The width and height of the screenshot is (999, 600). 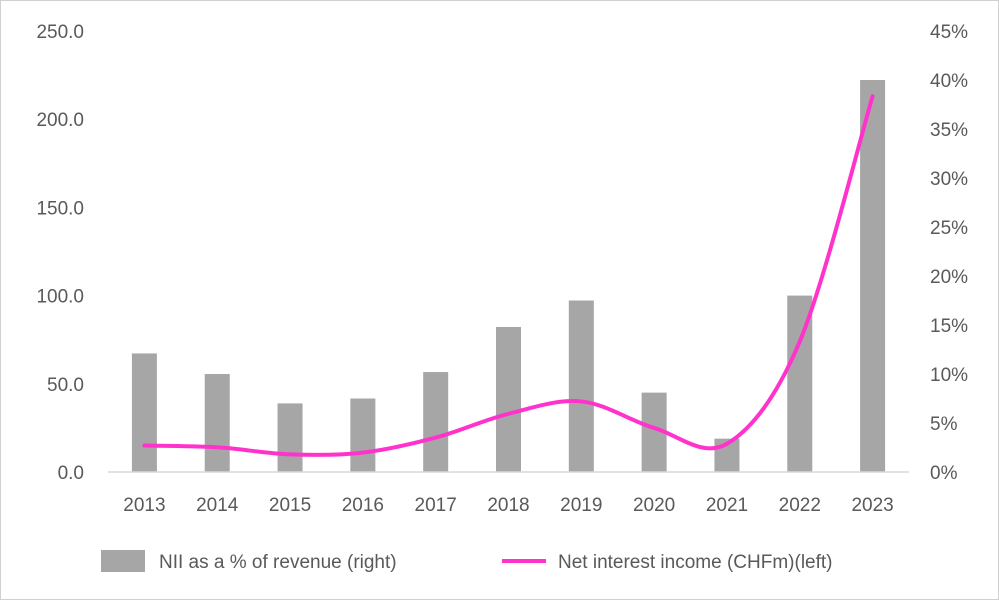 I want to click on legend-swatch-bar, so click(x=123, y=561).